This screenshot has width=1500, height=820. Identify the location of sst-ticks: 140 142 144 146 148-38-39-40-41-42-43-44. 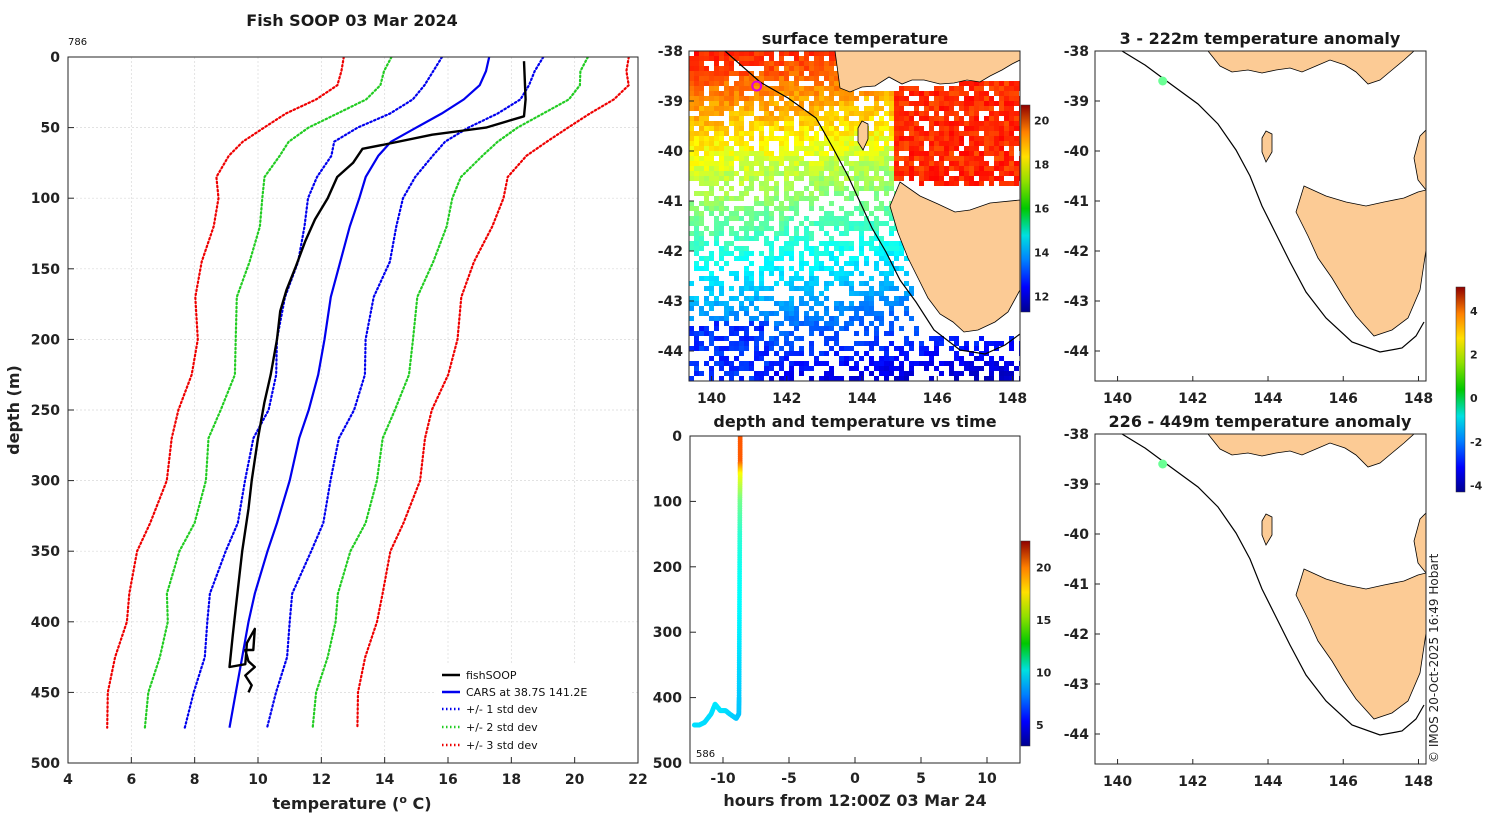
(842, 225).